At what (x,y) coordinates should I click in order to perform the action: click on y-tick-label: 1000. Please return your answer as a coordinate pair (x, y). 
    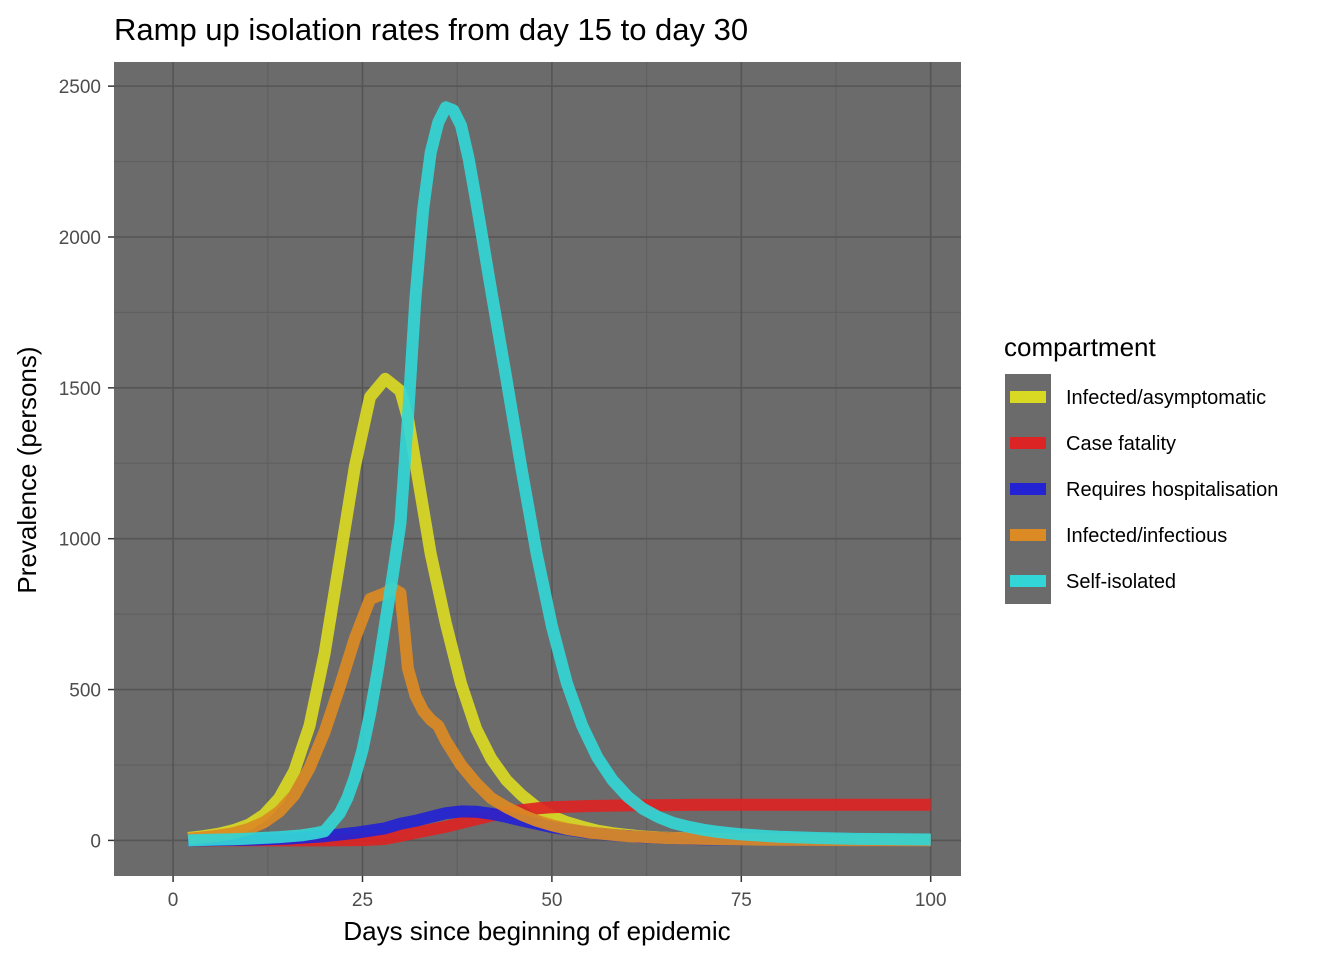
    Looking at the image, I should click on (80, 540).